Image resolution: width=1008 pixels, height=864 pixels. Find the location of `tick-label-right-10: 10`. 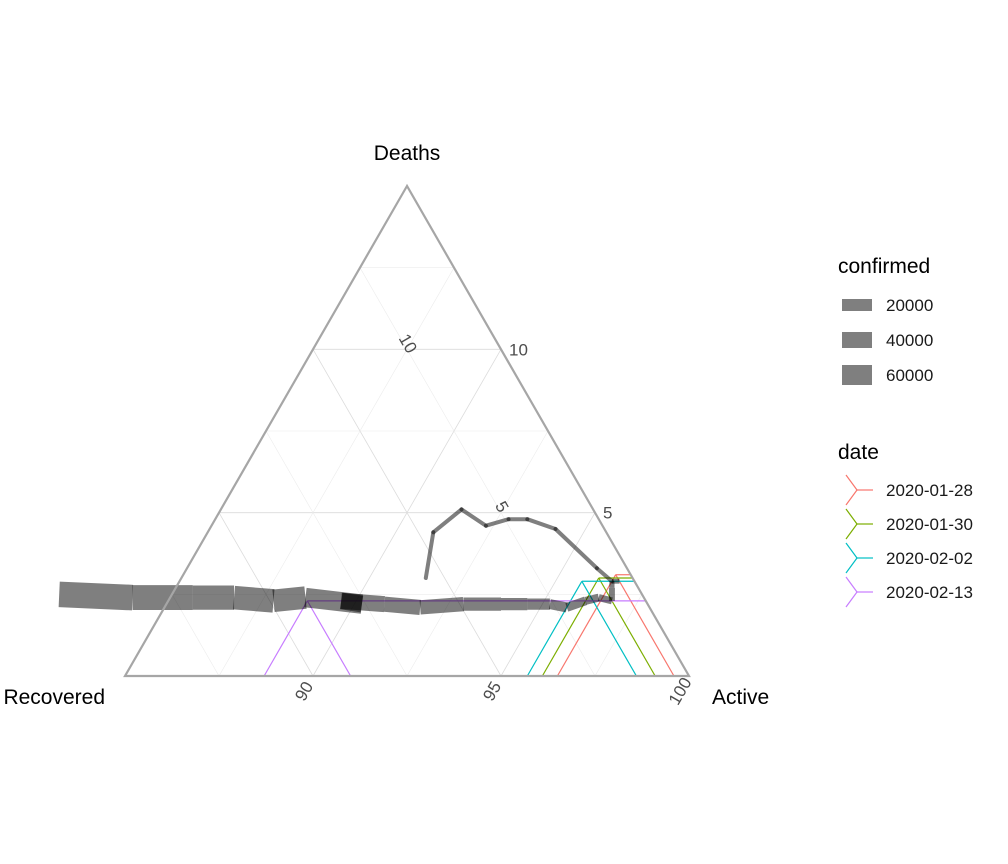

tick-label-right-10: 10 is located at coordinates (518, 349).